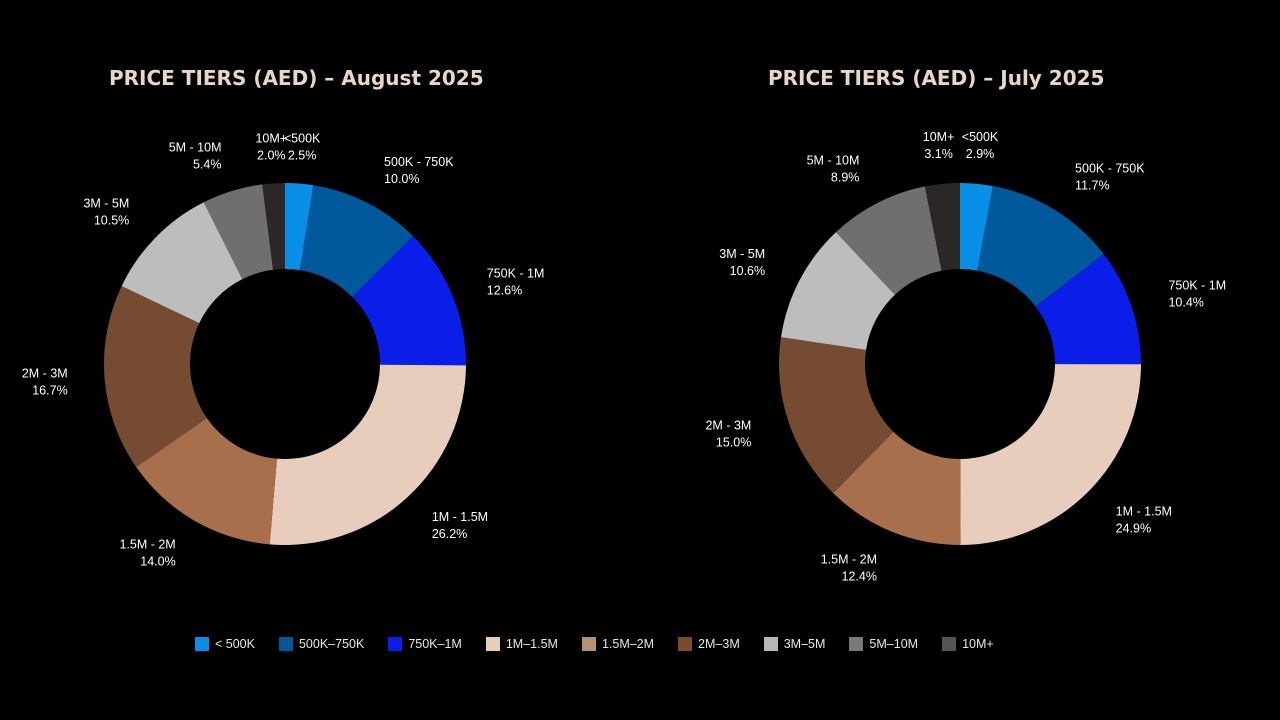  What do you see at coordinates (938, 154) in the screenshot?
I see `july-slice-percent-8: 3.1%` at bounding box center [938, 154].